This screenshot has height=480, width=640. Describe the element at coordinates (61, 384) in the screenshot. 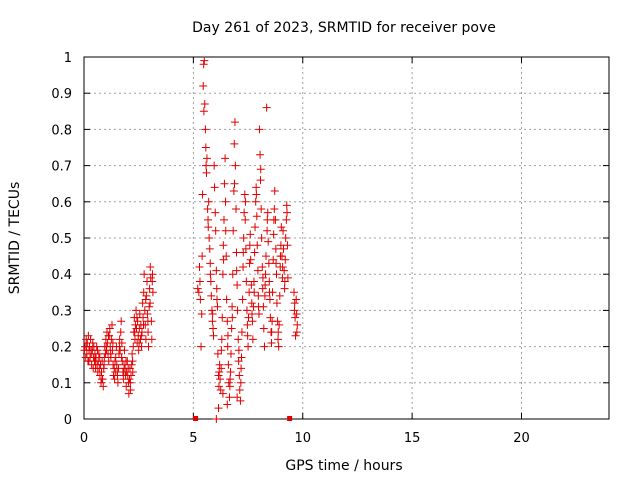

I see `y-tick-label: 0.1` at that location.